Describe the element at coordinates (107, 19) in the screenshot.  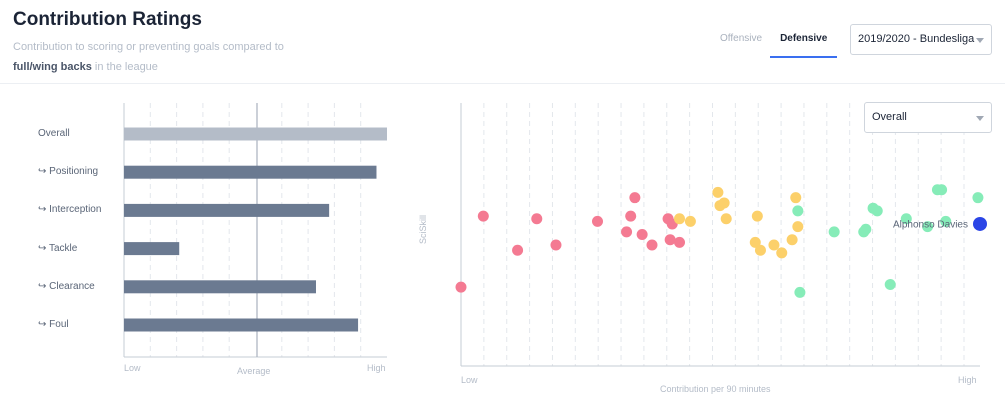
I see `page-title: Contribution Ratings` at that location.